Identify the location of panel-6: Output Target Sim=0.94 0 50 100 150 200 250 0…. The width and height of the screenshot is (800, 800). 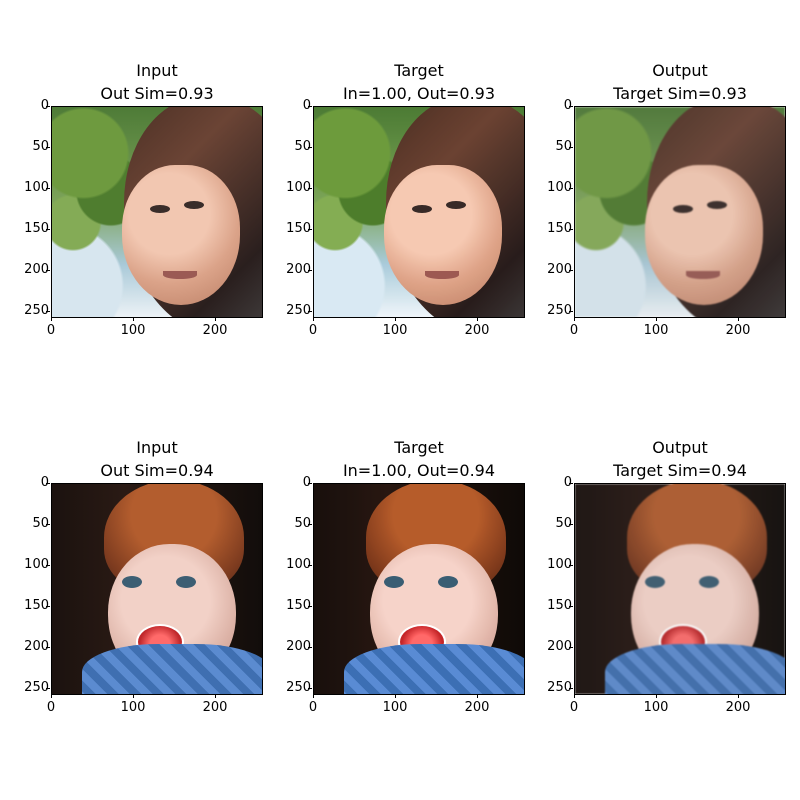
(666, 576).